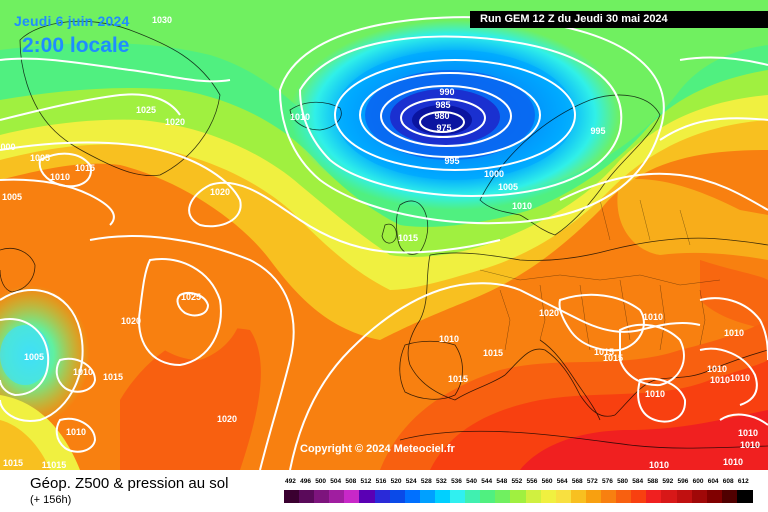 The height and width of the screenshot is (512, 768). What do you see at coordinates (638, 481) in the screenshot?
I see `legend-label: 584` at bounding box center [638, 481].